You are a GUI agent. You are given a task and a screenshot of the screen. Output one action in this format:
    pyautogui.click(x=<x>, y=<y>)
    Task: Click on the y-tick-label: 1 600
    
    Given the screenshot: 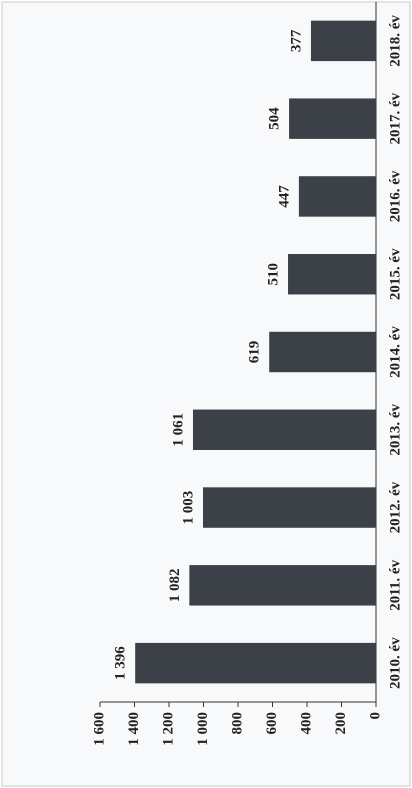 What is the action you would take?
    pyautogui.click(x=99, y=729)
    